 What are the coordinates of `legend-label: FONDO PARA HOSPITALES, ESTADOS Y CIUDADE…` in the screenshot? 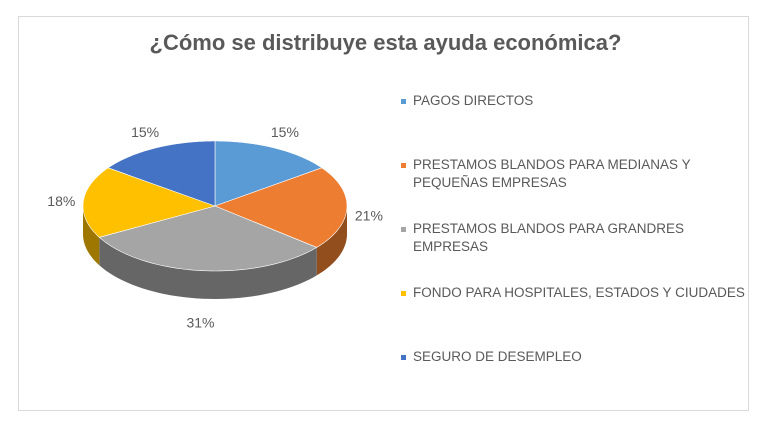 It's located at (579, 292).